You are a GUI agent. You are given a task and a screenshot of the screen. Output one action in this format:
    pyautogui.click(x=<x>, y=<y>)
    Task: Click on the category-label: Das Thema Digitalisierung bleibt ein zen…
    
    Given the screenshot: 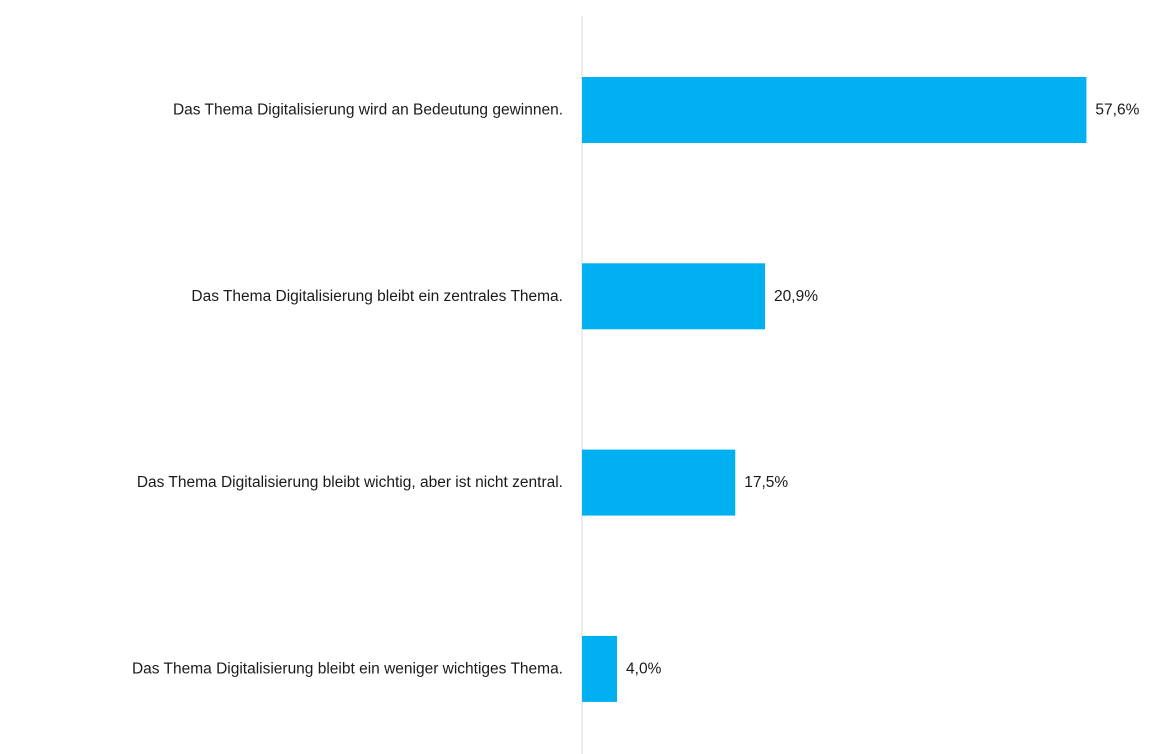 What is the action you would take?
    pyautogui.click(x=377, y=296)
    